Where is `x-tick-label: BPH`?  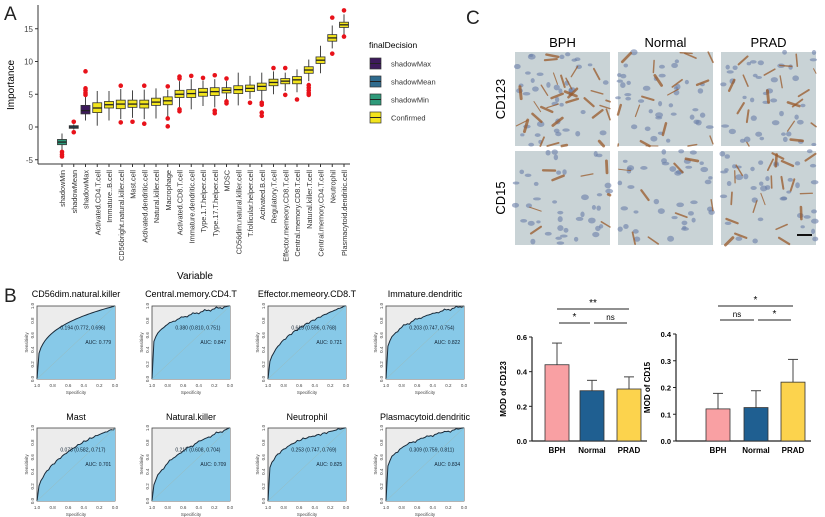 x-tick-label: BPH is located at coordinates (718, 450).